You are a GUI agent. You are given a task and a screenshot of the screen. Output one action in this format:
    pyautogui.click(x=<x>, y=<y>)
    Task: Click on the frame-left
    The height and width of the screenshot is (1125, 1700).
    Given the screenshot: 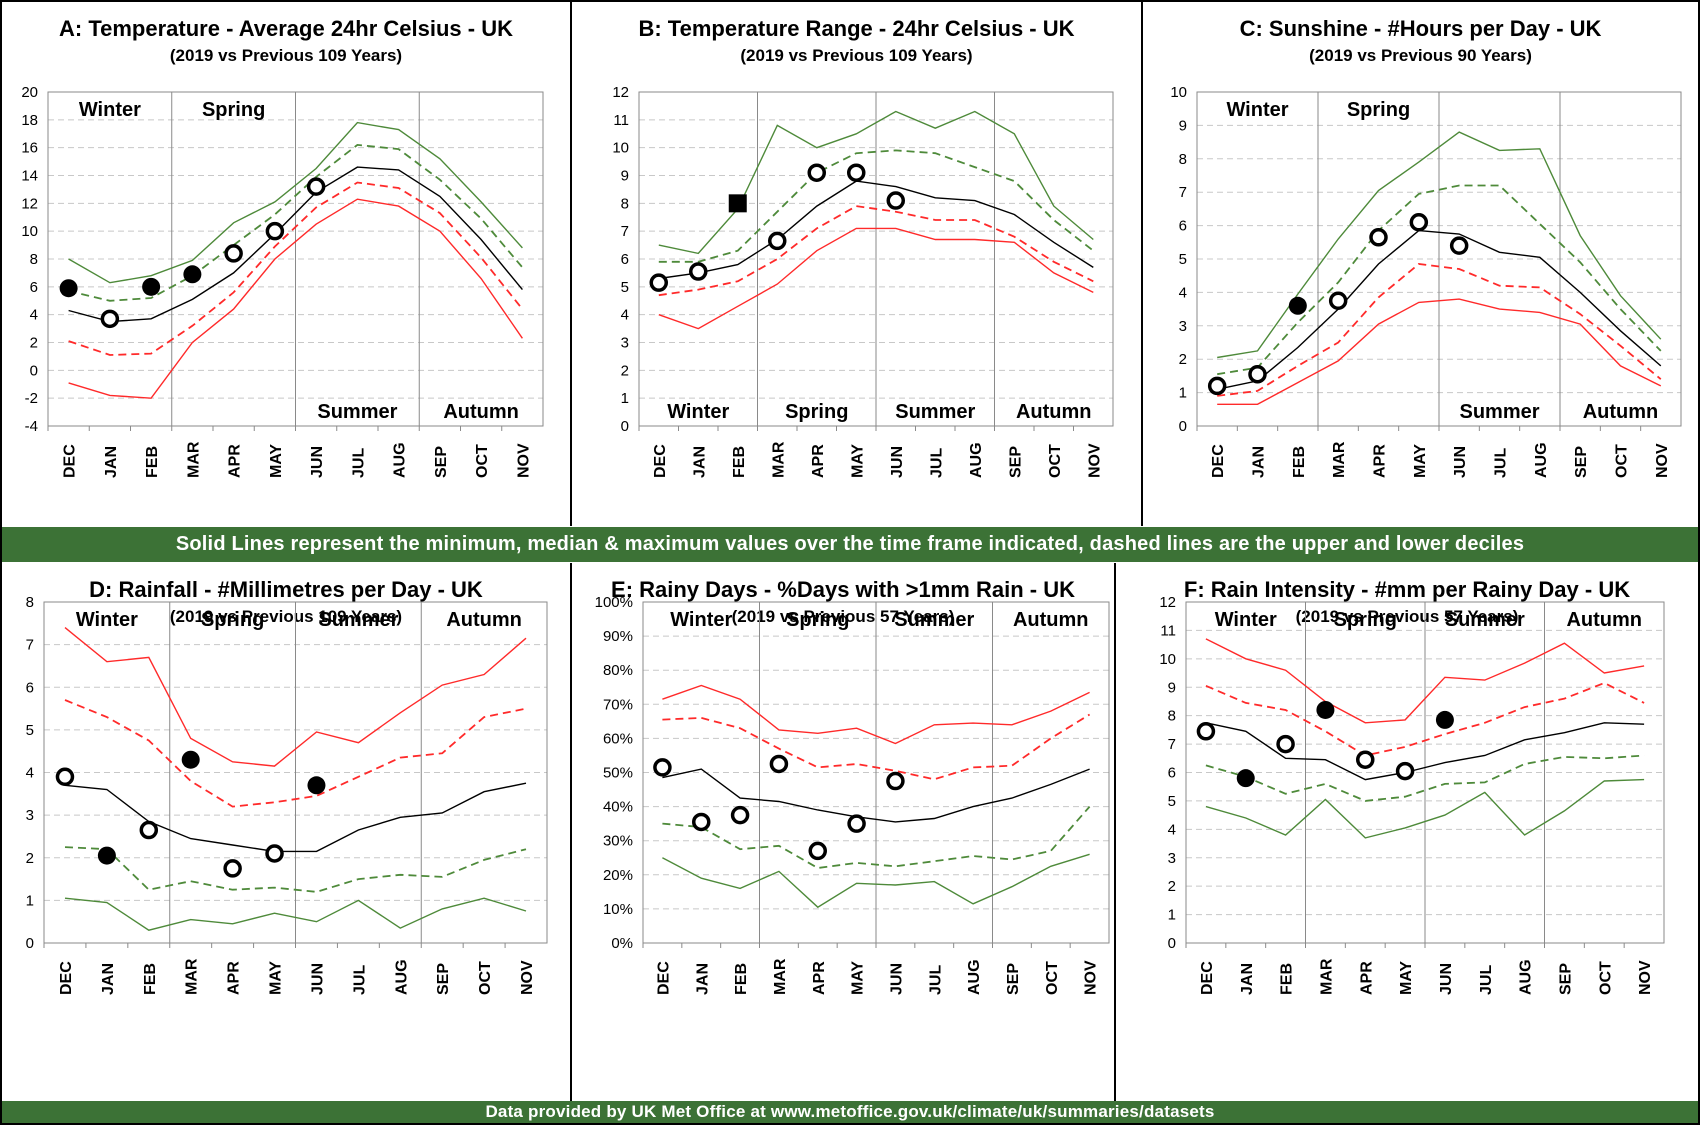 What is the action you would take?
    pyautogui.click(x=1, y=562)
    